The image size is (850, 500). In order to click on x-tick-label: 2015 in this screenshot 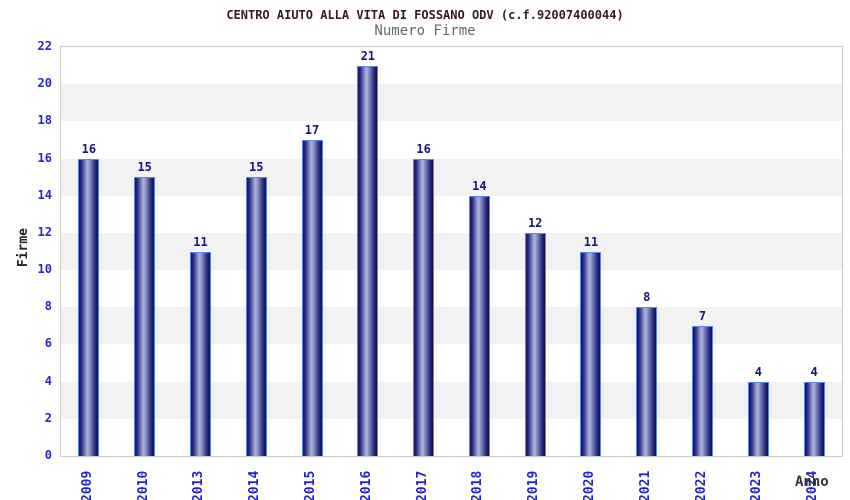, I will do `click(311, 485)`.